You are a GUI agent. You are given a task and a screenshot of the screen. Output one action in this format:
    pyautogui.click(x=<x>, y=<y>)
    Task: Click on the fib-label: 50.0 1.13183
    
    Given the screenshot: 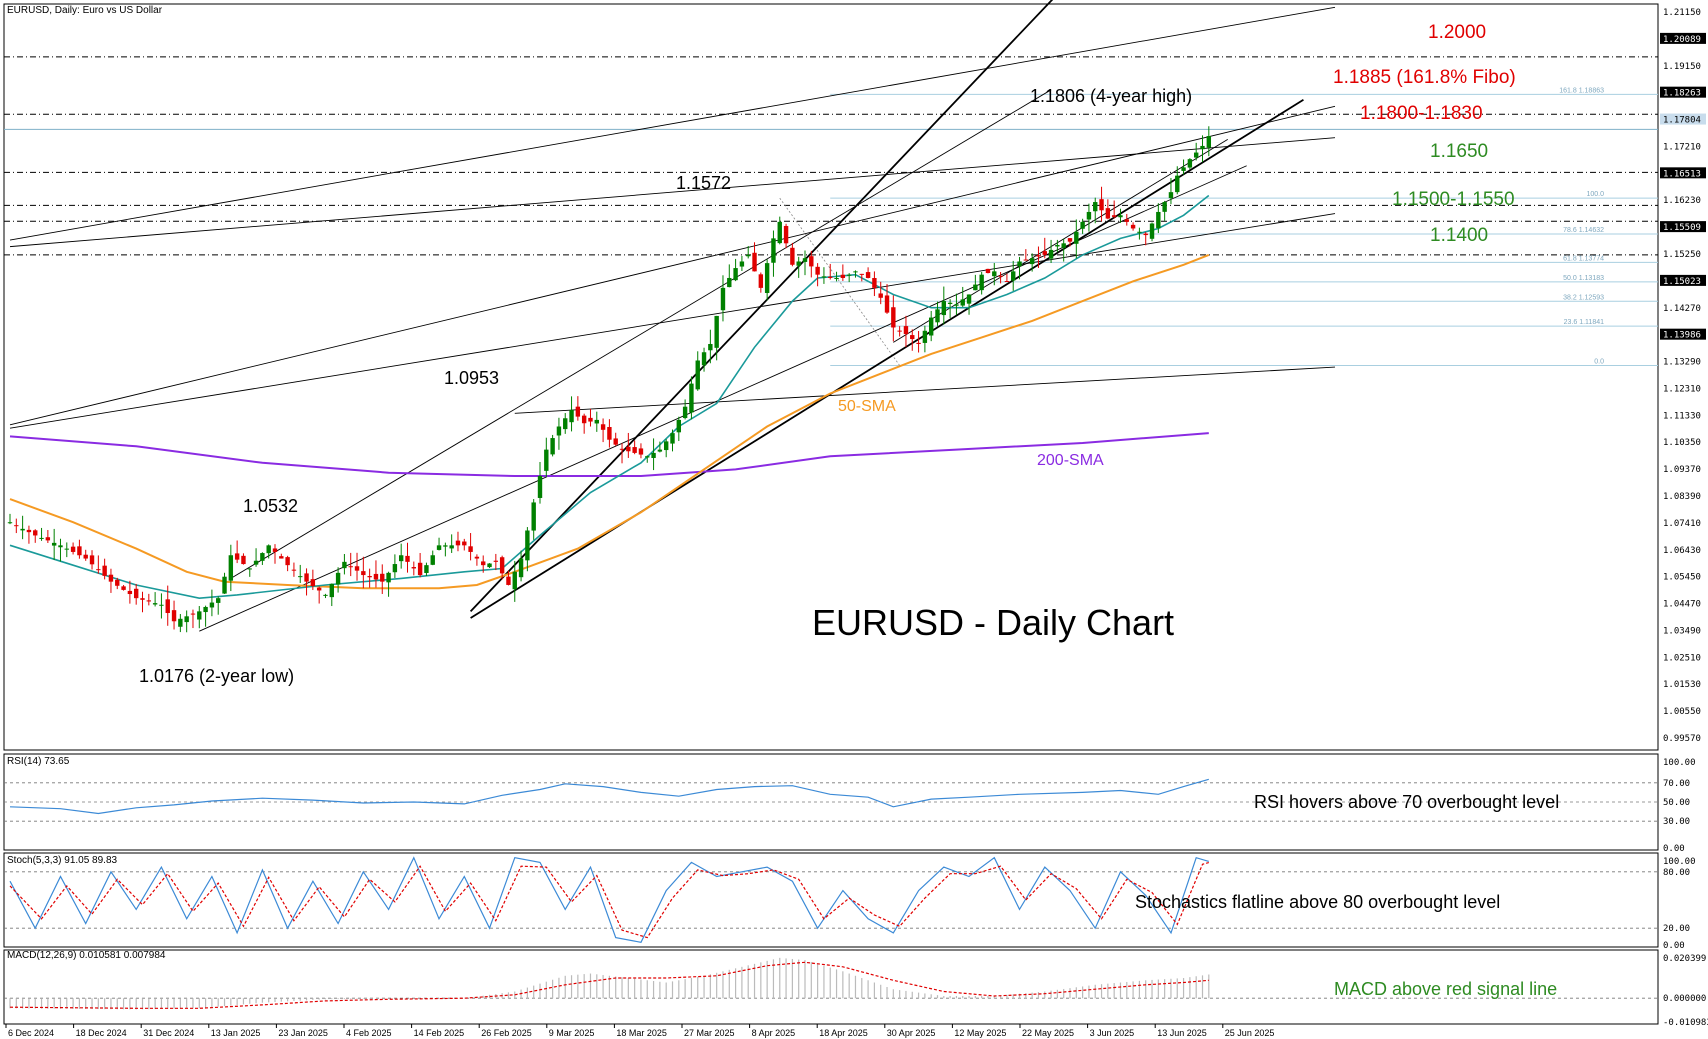 What is the action you would take?
    pyautogui.click(x=1583, y=278)
    